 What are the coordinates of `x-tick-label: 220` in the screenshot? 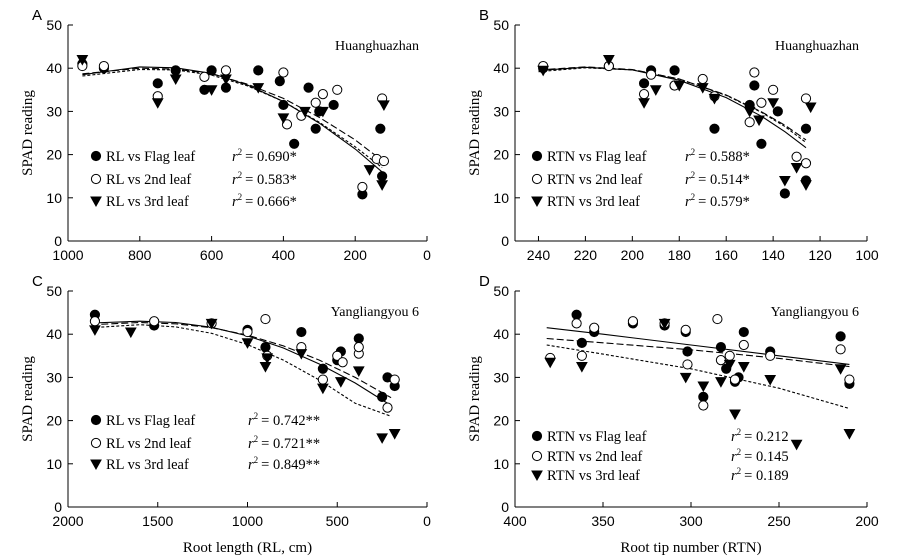 It's located at (586, 255).